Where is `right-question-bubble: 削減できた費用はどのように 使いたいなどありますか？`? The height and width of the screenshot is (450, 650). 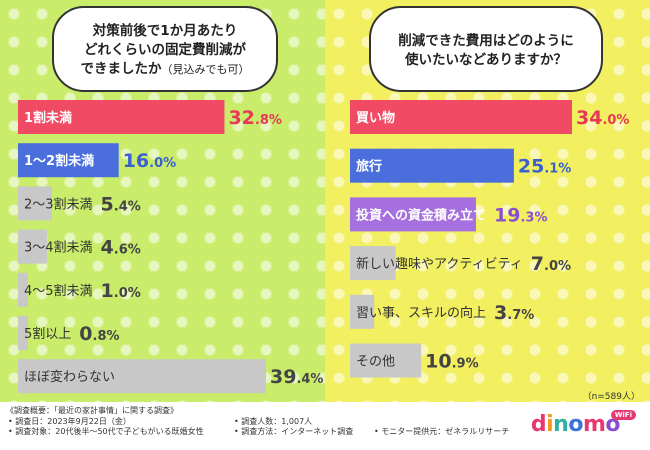
right-question-bubble: 削減できた費用はどのように 使いたいなどありますか？ is located at coordinates (486, 49).